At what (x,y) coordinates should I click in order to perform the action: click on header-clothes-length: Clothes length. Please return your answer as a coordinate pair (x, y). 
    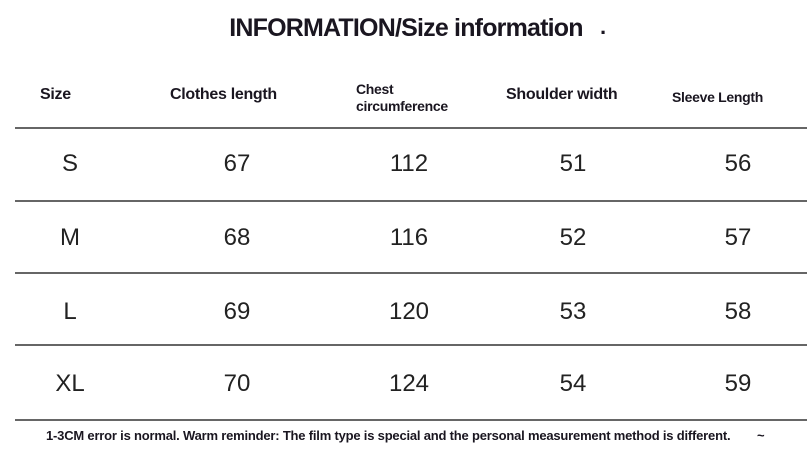
    Looking at the image, I should click on (223, 94).